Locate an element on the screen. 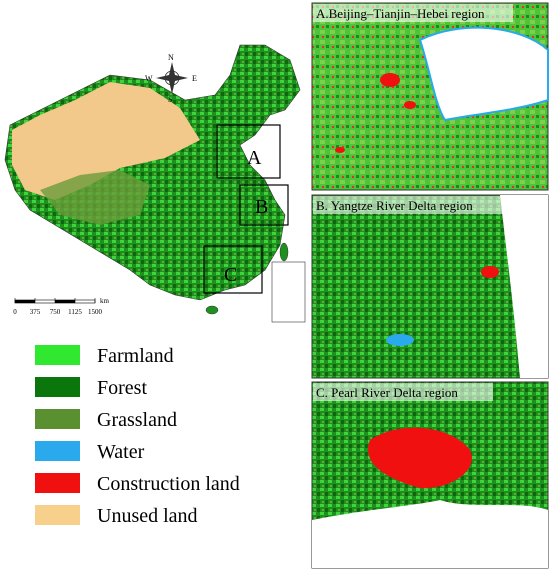 Image resolution: width=550 pixels, height=573 pixels. compass-label: W is located at coordinates (149, 78).